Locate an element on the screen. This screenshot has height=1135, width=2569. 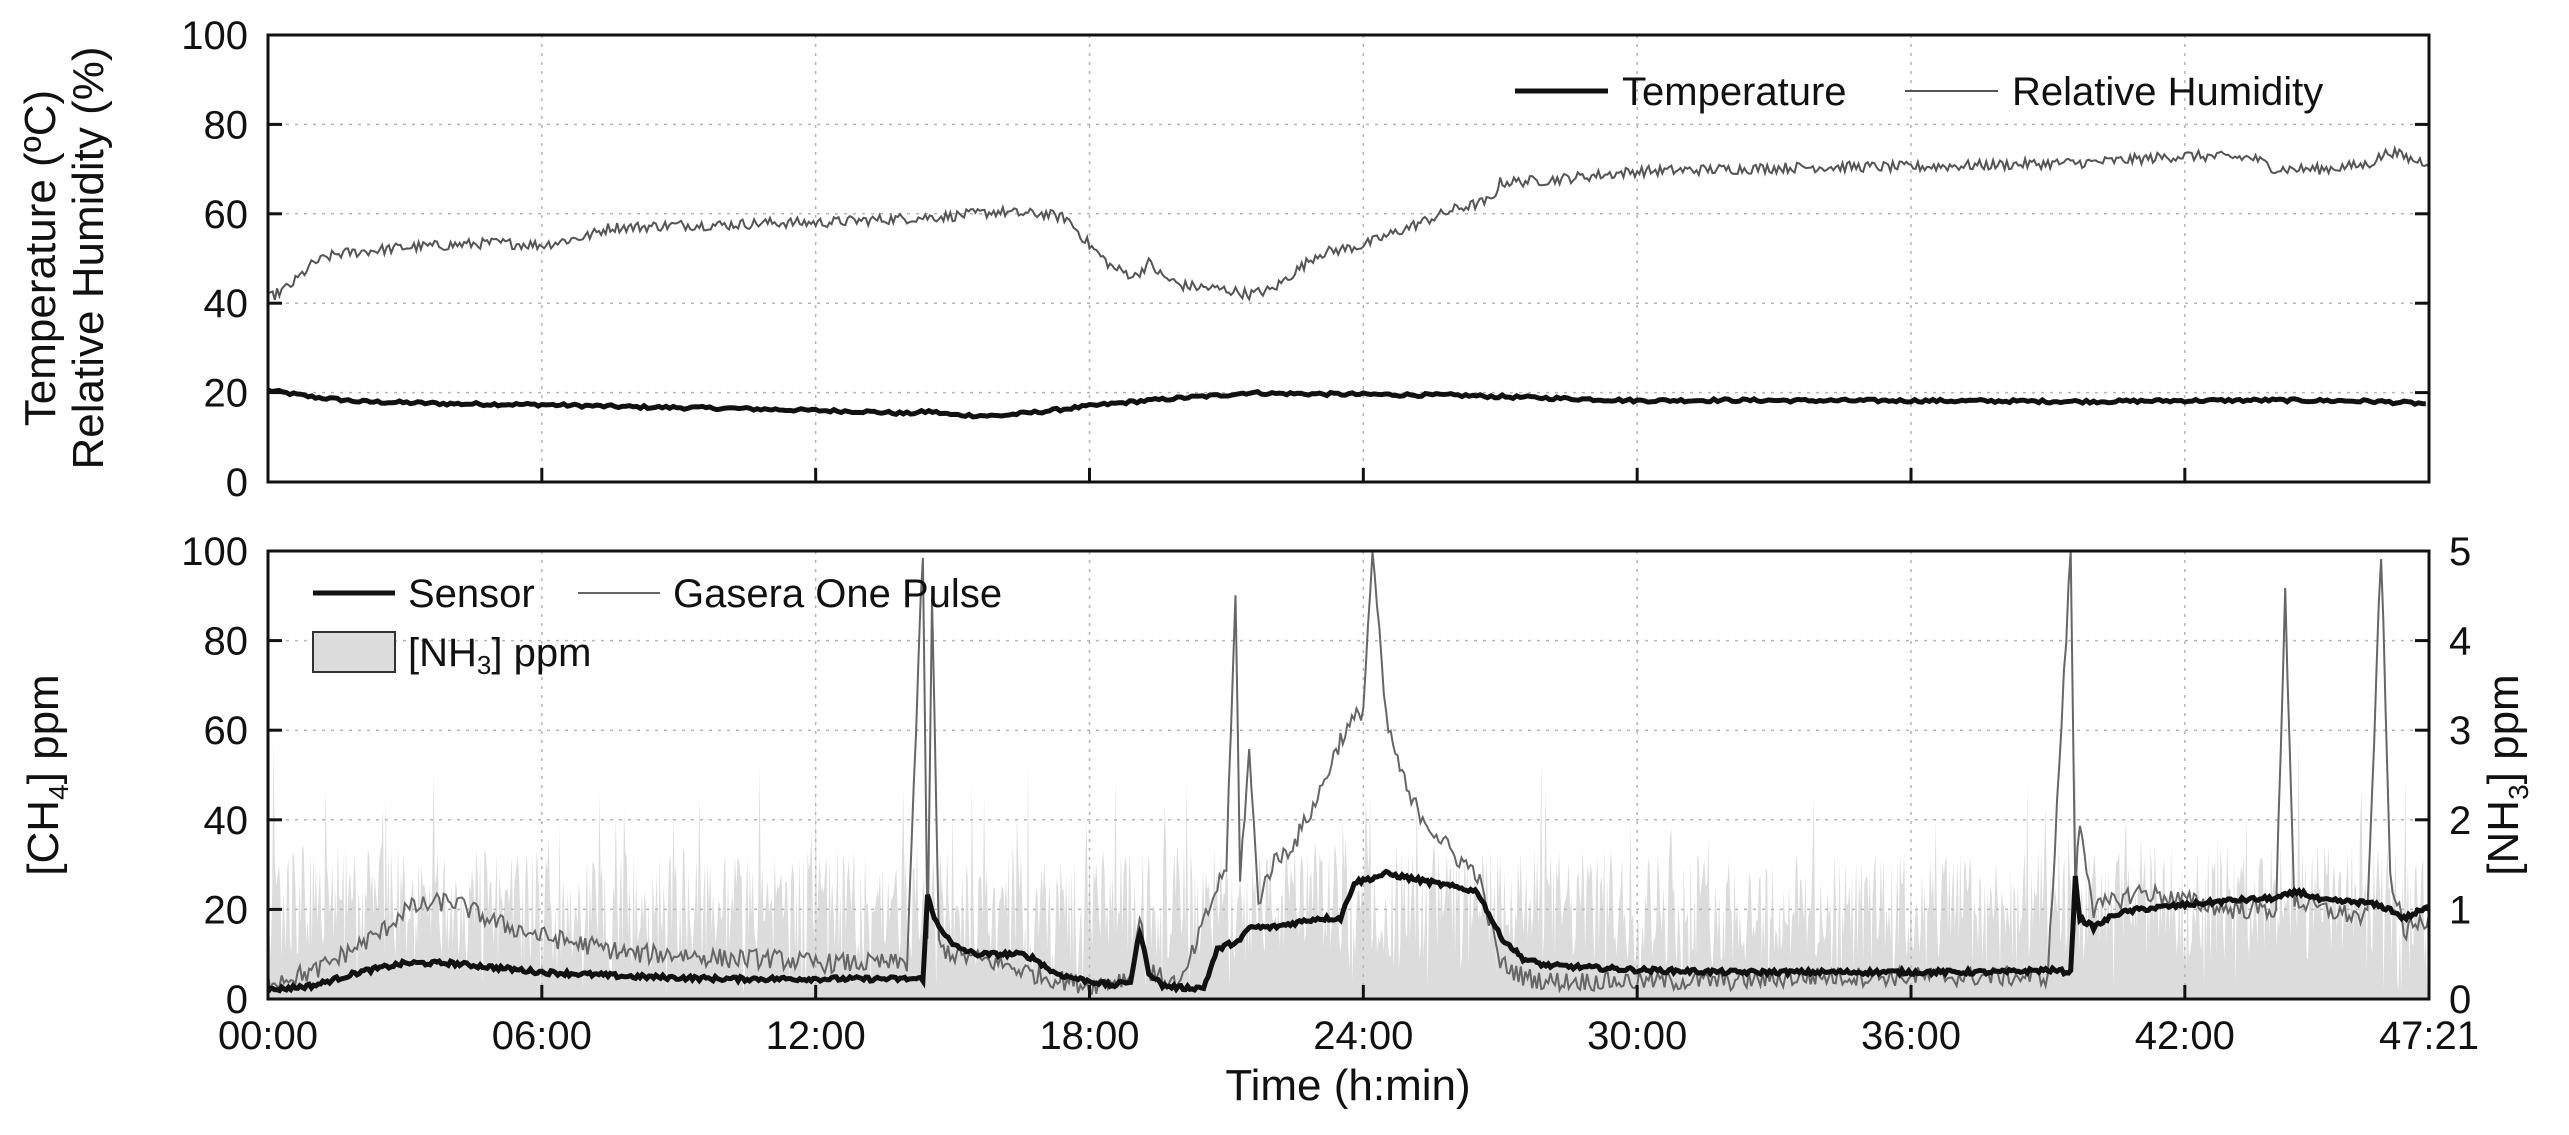
bottom-left-y-tick-label: 20 is located at coordinates (226, 910).